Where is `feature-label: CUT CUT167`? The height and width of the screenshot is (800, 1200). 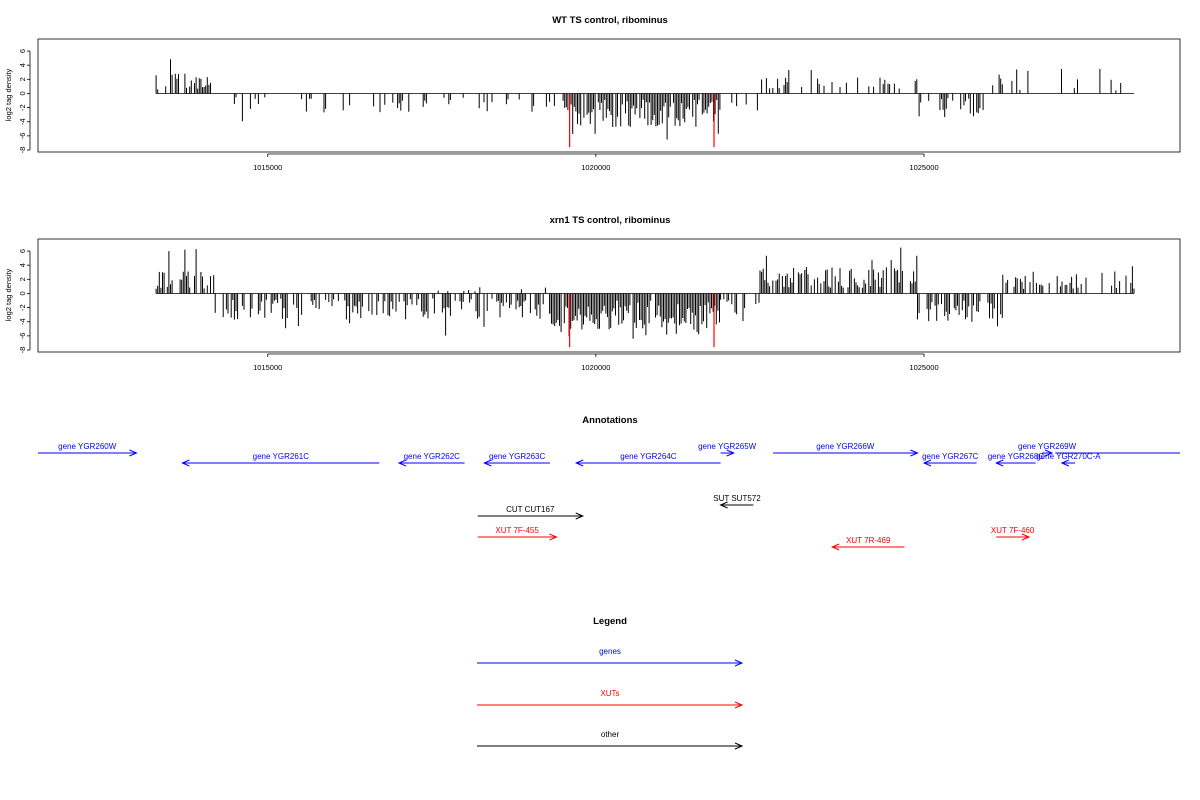 feature-label: CUT CUT167 is located at coordinates (530, 509).